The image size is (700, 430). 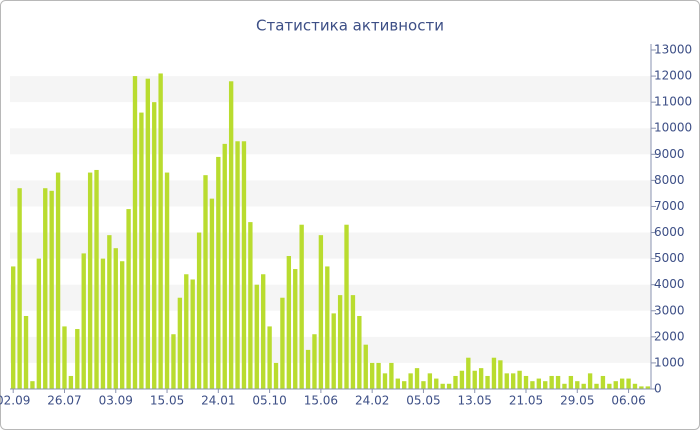 What do you see at coordinates (577, 401) in the screenshot?
I see `x-tick-label: 29.05` at bounding box center [577, 401].